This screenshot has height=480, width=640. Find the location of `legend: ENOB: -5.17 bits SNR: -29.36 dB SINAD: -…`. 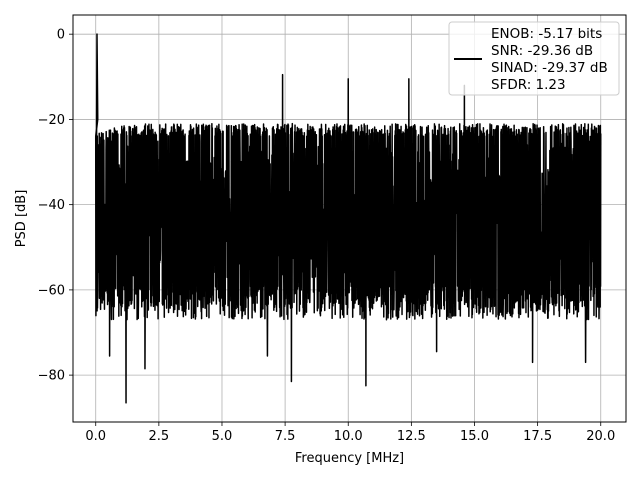

legend: ENOB: -5.17 bits SNR: -29.36 dB SINAD: -… is located at coordinates (534, 58).